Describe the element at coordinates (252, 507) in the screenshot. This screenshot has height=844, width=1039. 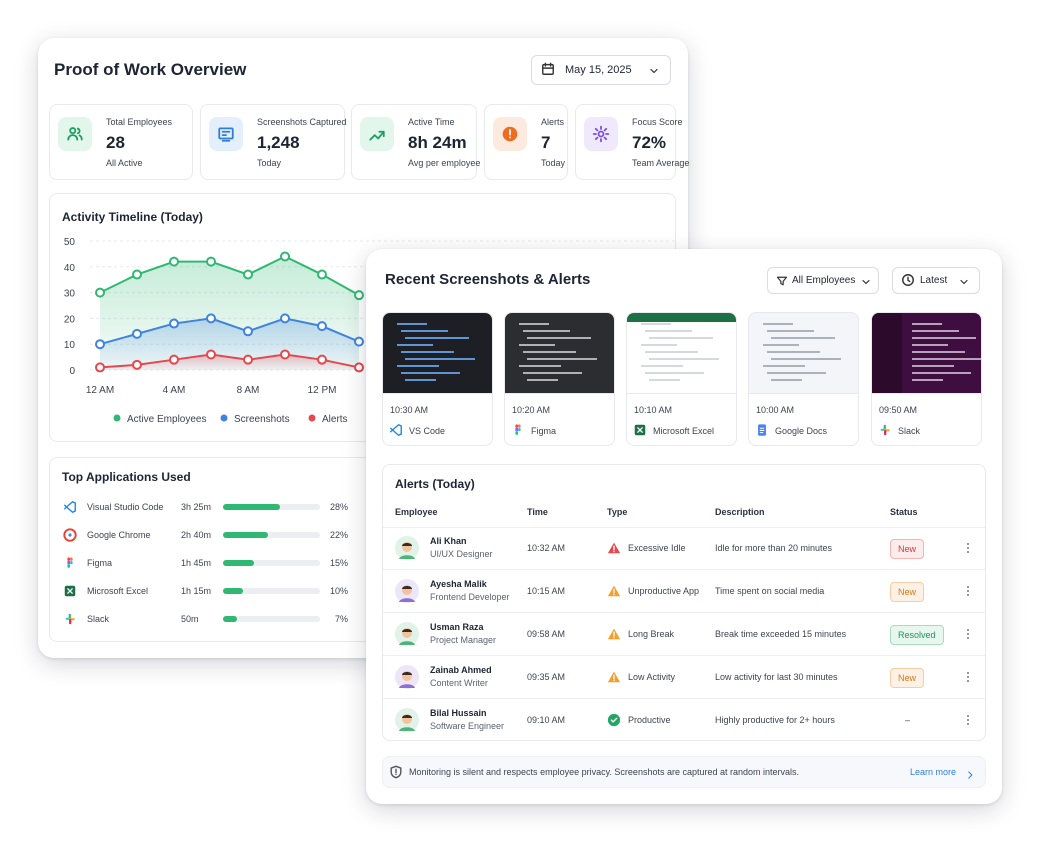
I see `usage-bar` at that location.